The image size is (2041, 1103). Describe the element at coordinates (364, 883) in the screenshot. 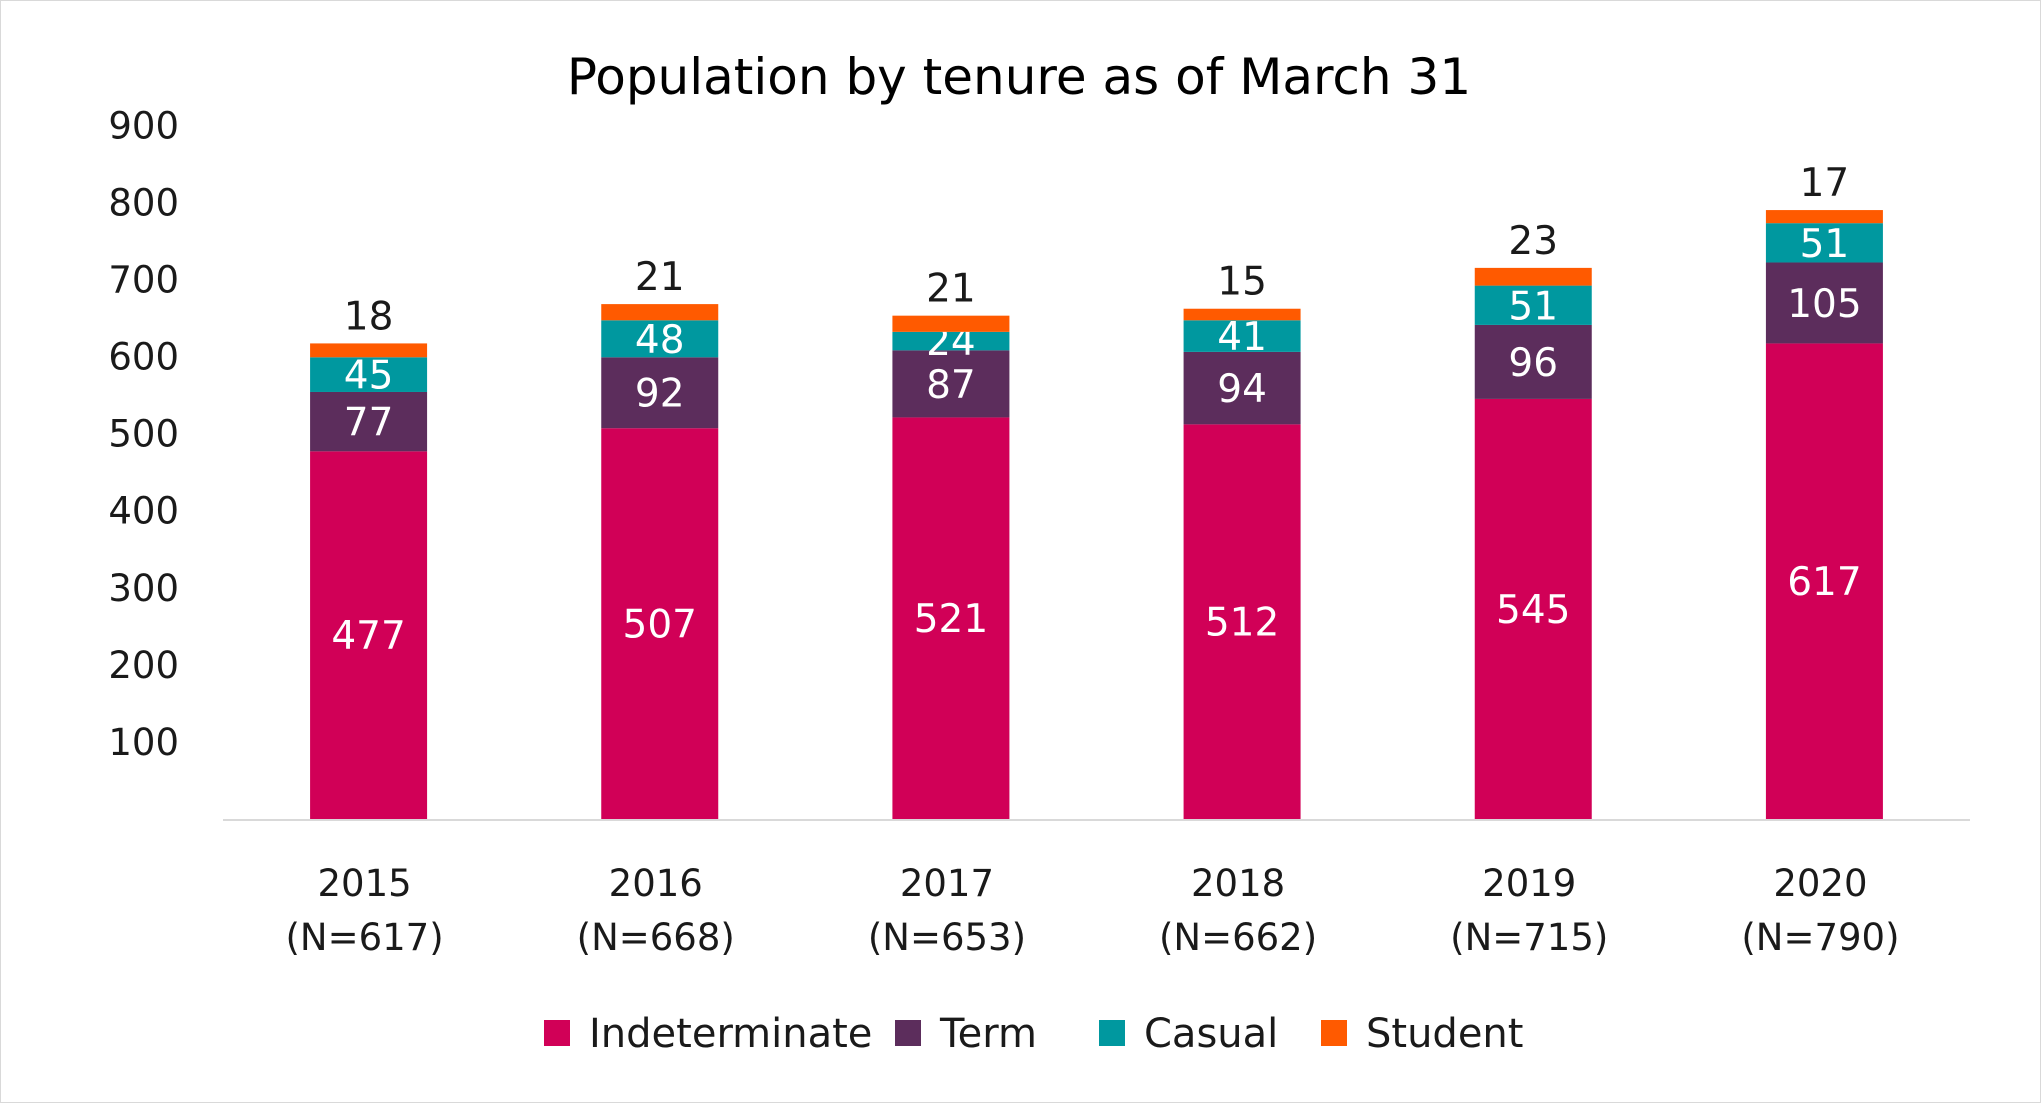

I see `x-tick-label: 2015` at that location.